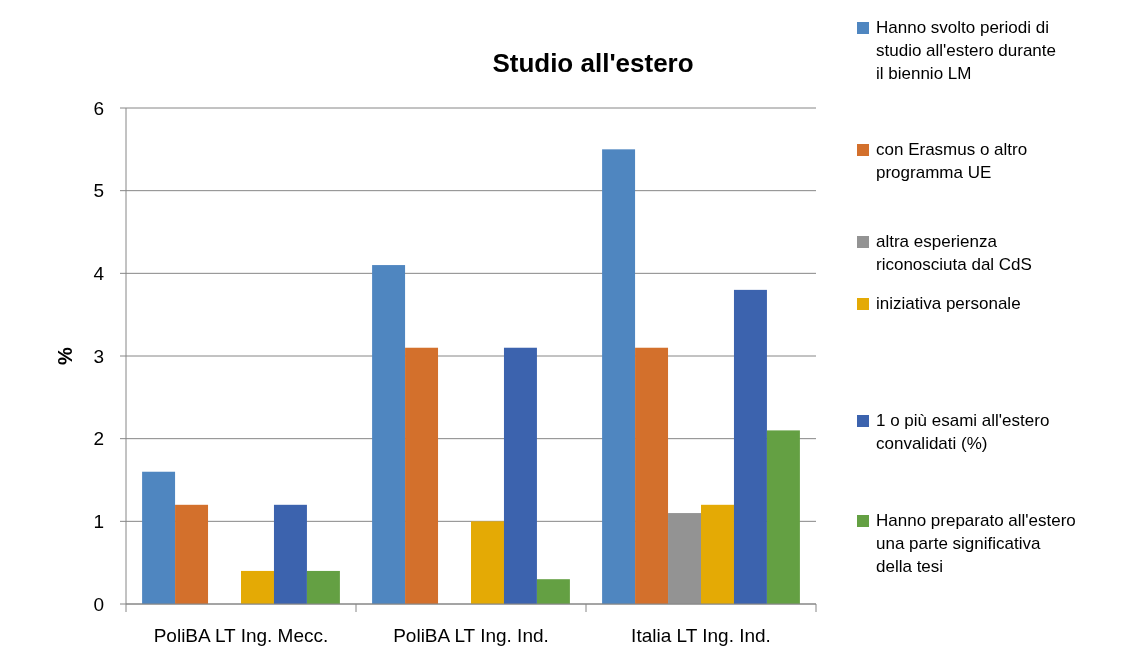 The image size is (1146, 653). What do you see at coordinates (241, 635) in the screenshot?
I see `x-tick-label: PoliBA LT Ing. Mecc.` at bounding box center [241, 635].